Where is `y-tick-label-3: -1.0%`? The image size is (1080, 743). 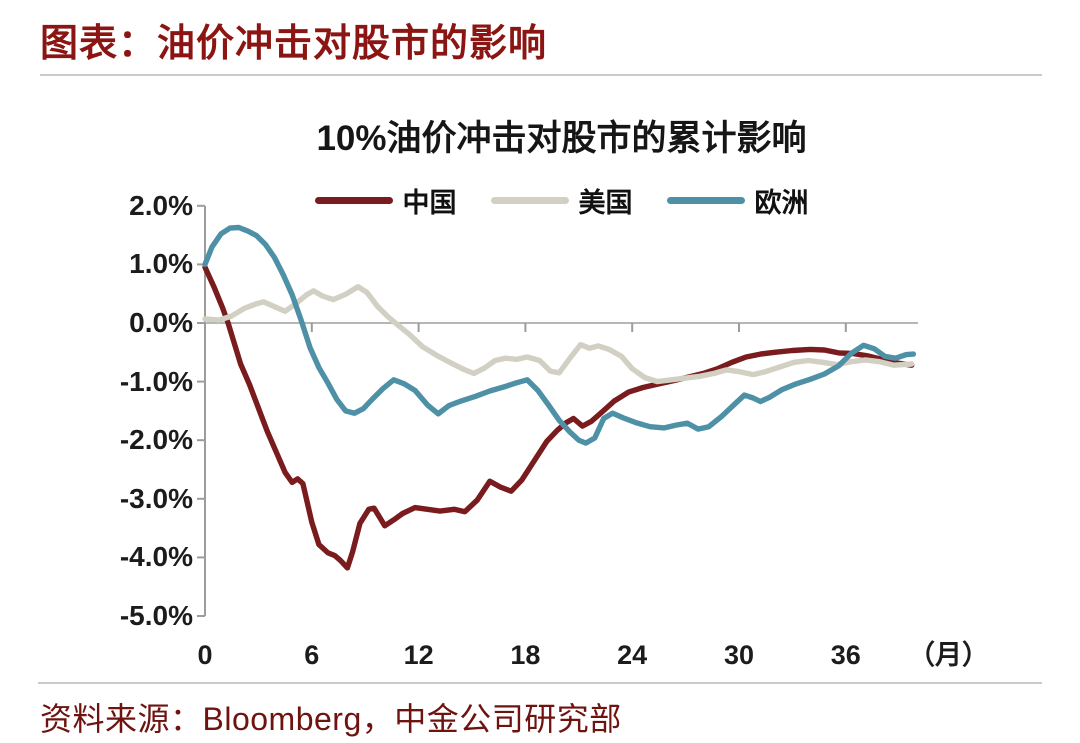 y-tick-label-3: -1.0% is located at coordinates (156, 381).